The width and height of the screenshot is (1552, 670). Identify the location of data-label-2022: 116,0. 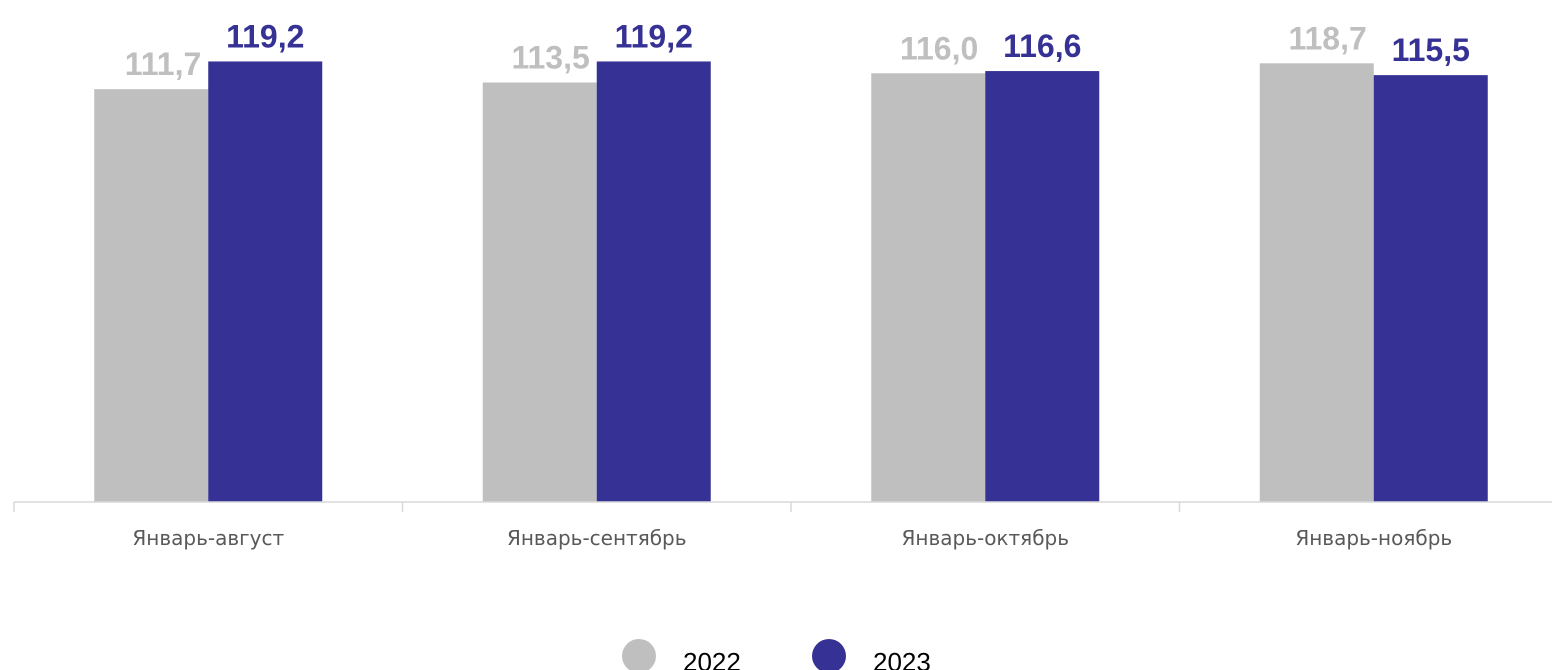
(939, 48).